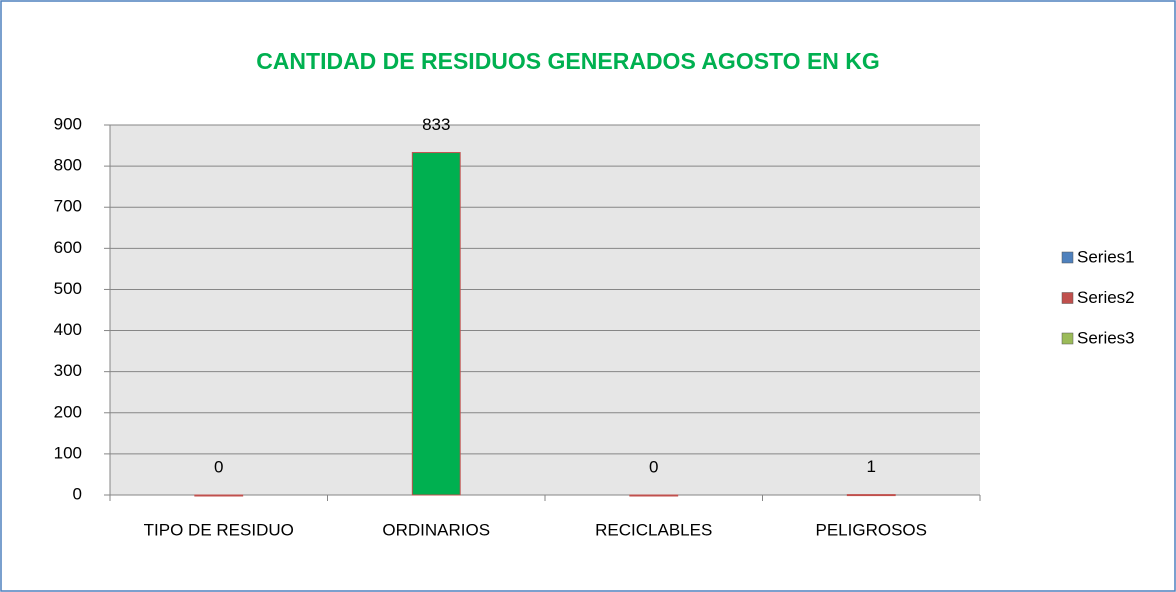  What do you see at coordinates (871, 529) in the screenshot?
I see `x-tick-label: PELIGROSOS` at bounding box center [871, 529].